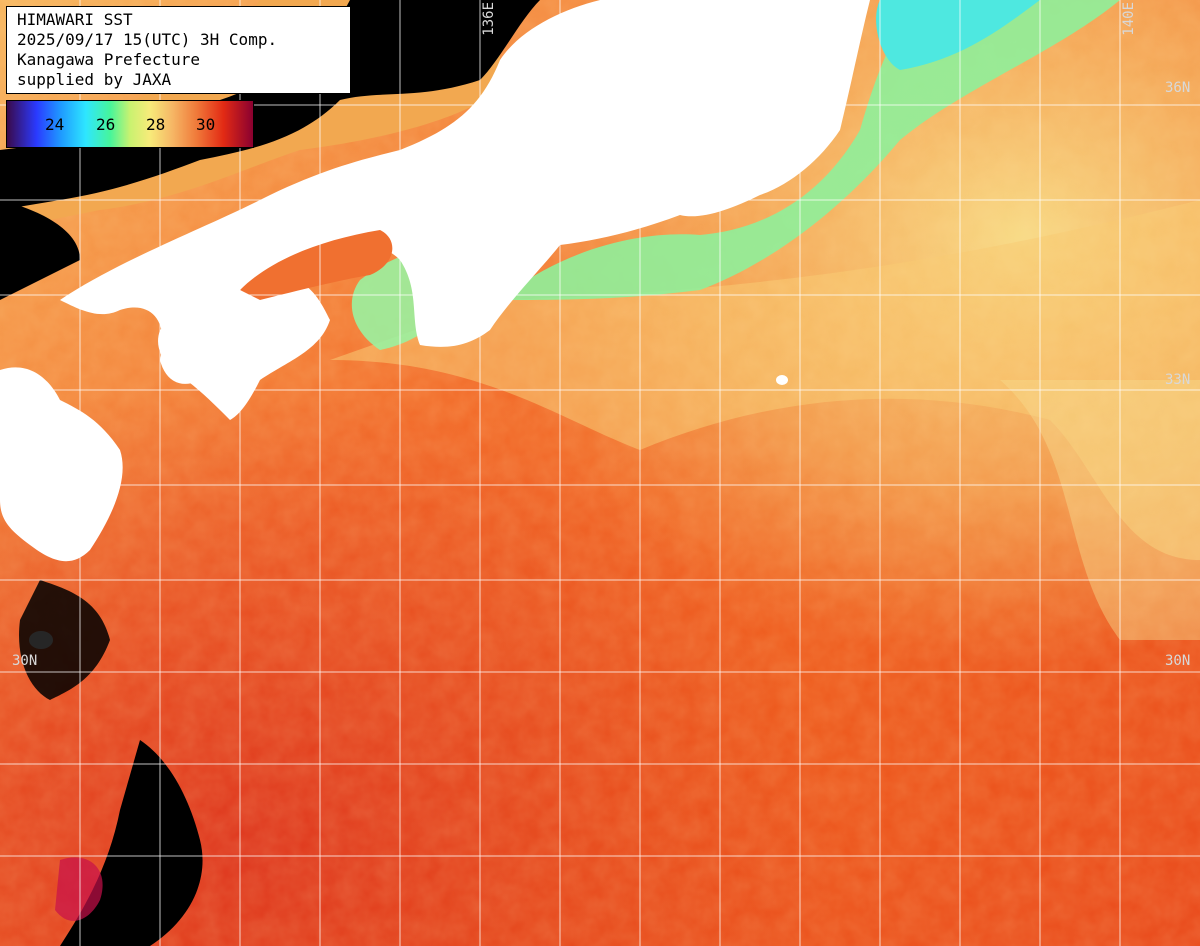 Image resolution: width=1200 pixels, height=946 pixels. I want to click on legend-tick: 28, so click(156, 124).